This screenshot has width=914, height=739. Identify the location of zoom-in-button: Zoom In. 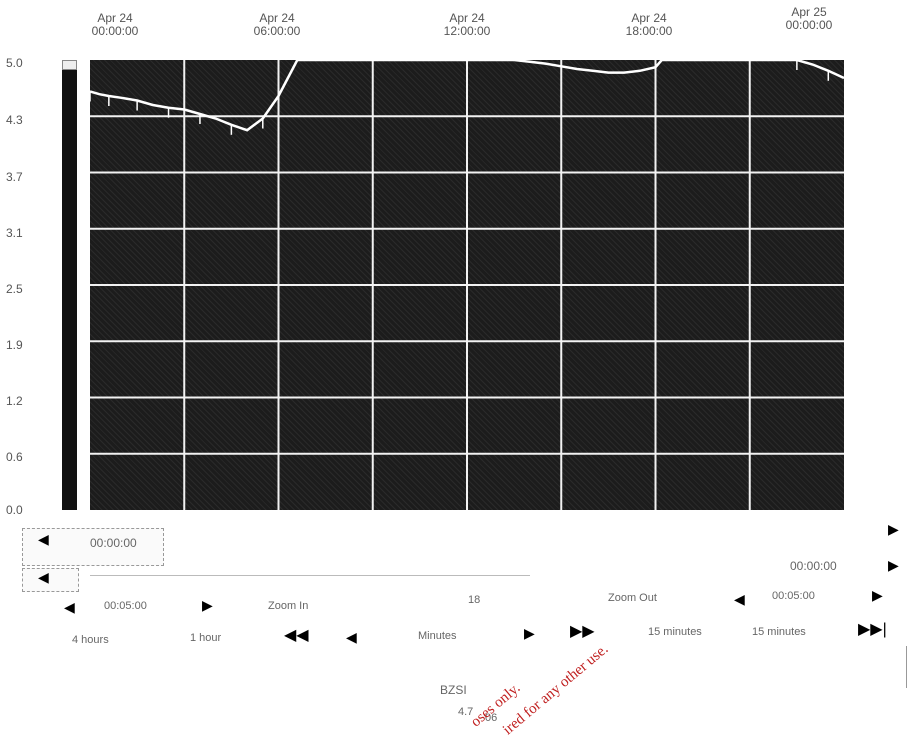
(288, 606).